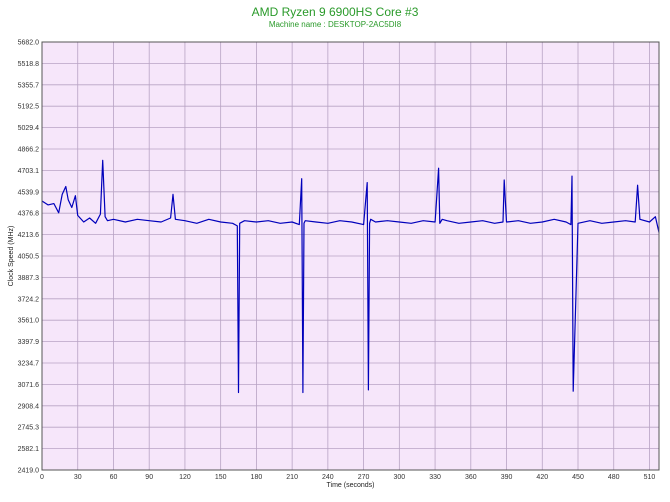  What do you see at coordinates (42, 477) in the screenshot?
I see `x-tick-label: 0` at bounding box center [42, 477].